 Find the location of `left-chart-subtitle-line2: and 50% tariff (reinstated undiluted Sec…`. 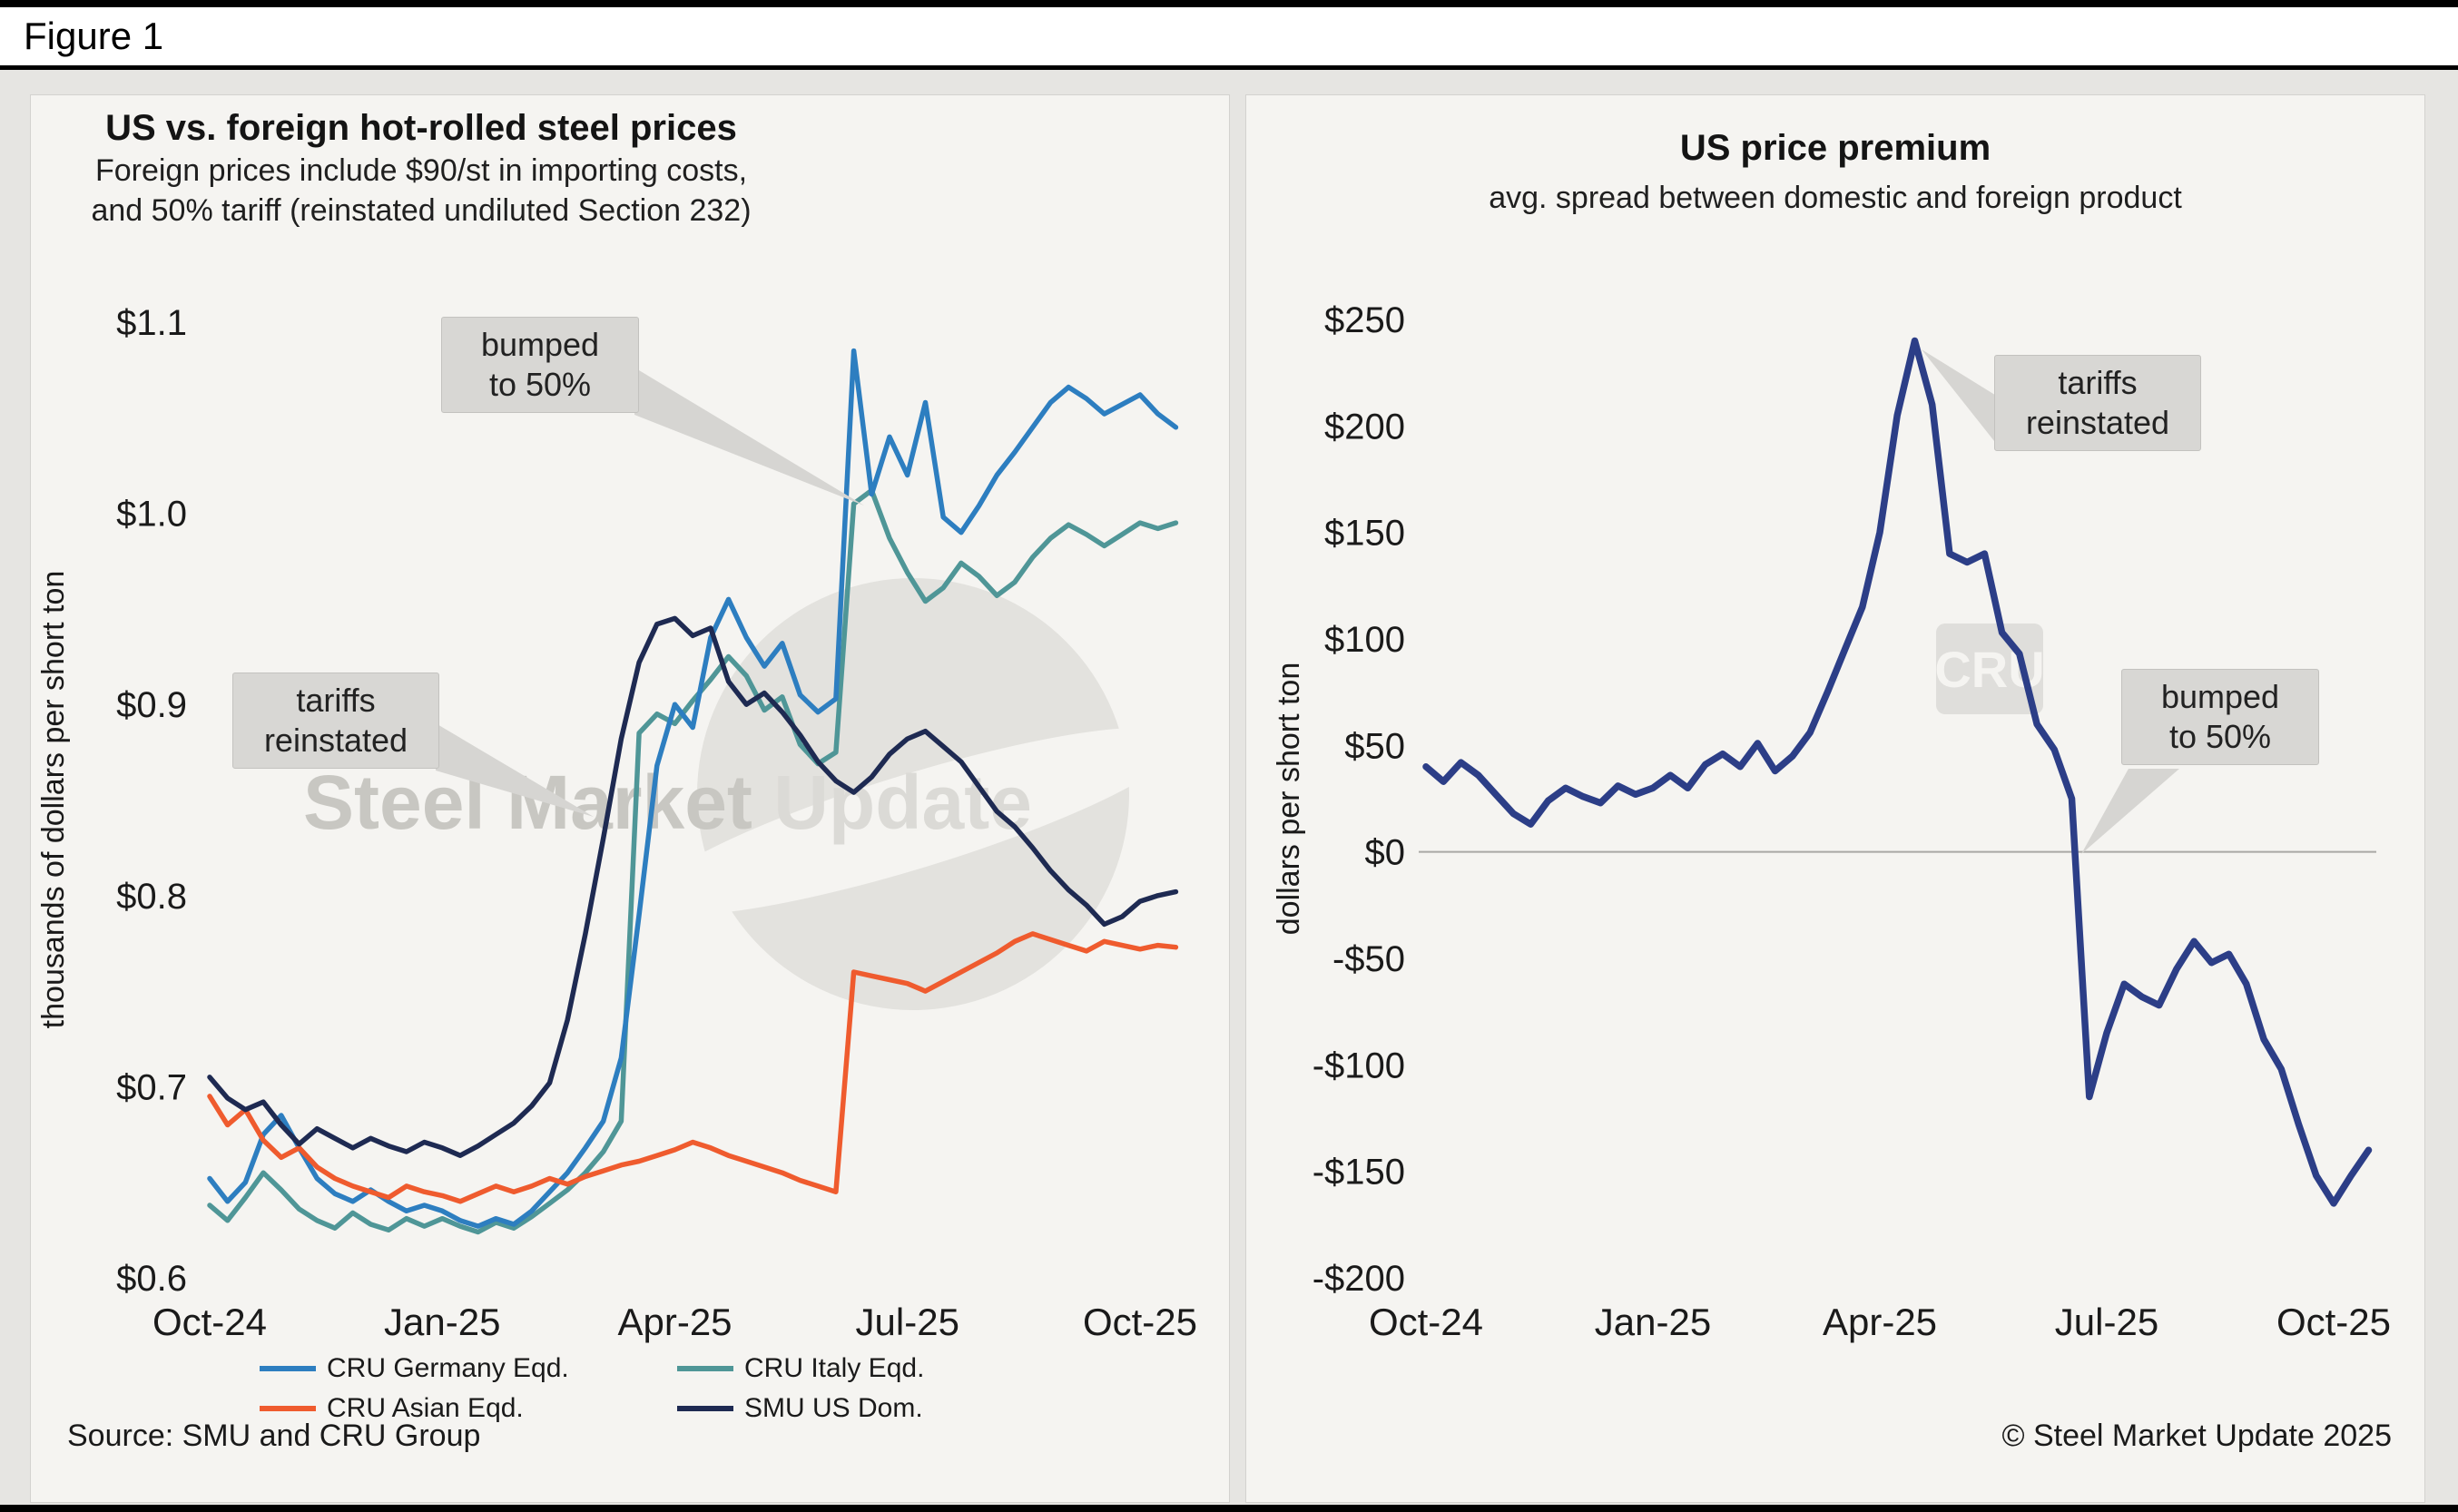

left-chart-subtitle-line2: and 50% tariff (reinstated undiluted Sec… is located at coordinates (422, 210).